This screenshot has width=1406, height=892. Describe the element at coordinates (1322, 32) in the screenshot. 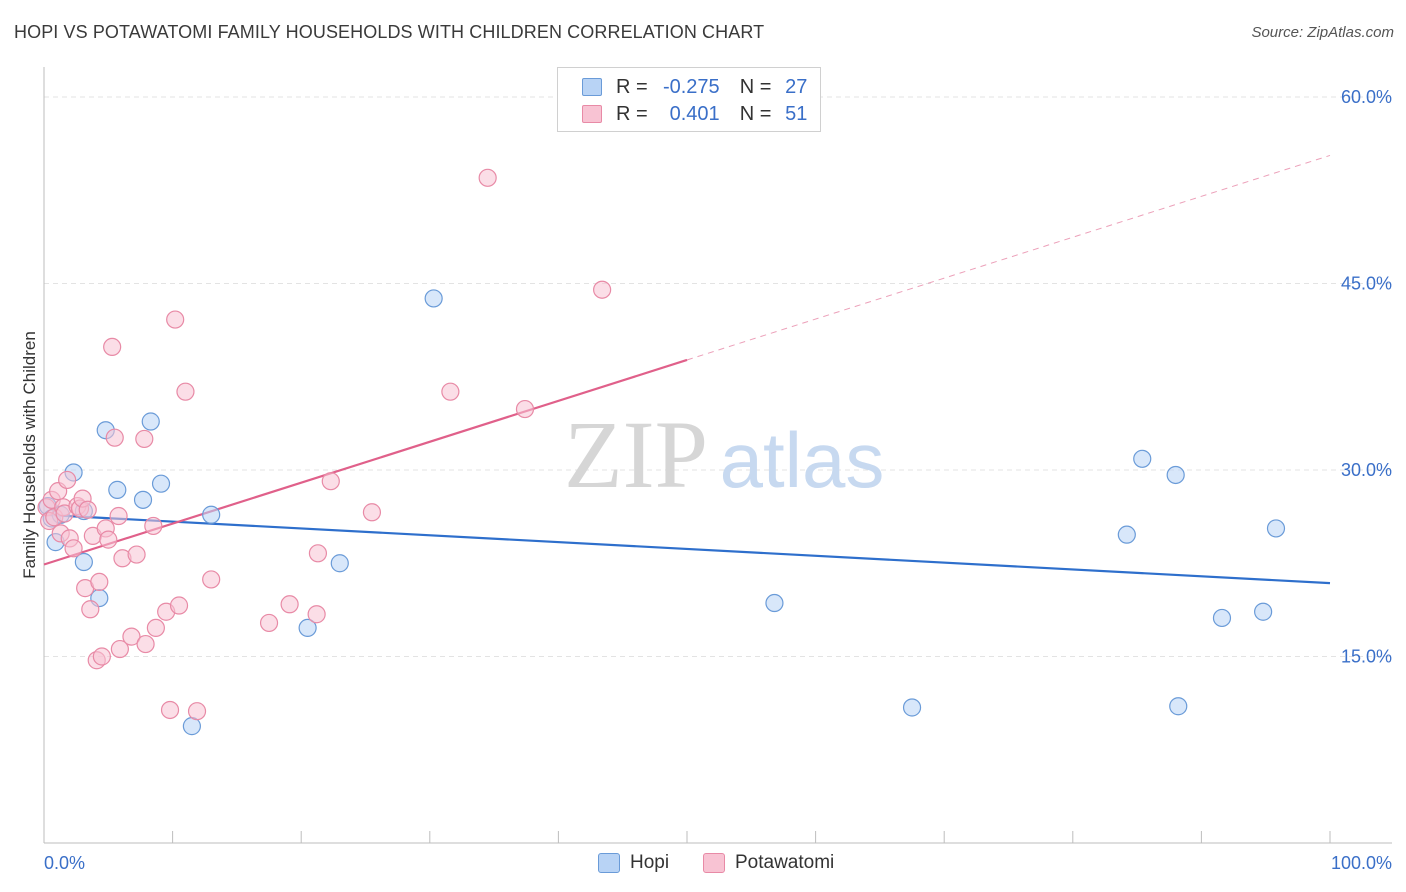

I see `source-label: Source: ZipAtlas.com` at that location.